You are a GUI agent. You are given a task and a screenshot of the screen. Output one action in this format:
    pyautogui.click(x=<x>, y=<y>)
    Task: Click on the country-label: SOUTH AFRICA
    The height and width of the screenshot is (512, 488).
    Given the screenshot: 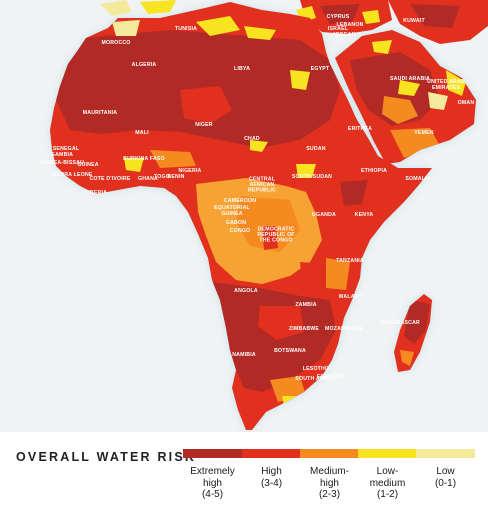 What is the action you would take?
    pyautogui.click(x=315, y=379)
    